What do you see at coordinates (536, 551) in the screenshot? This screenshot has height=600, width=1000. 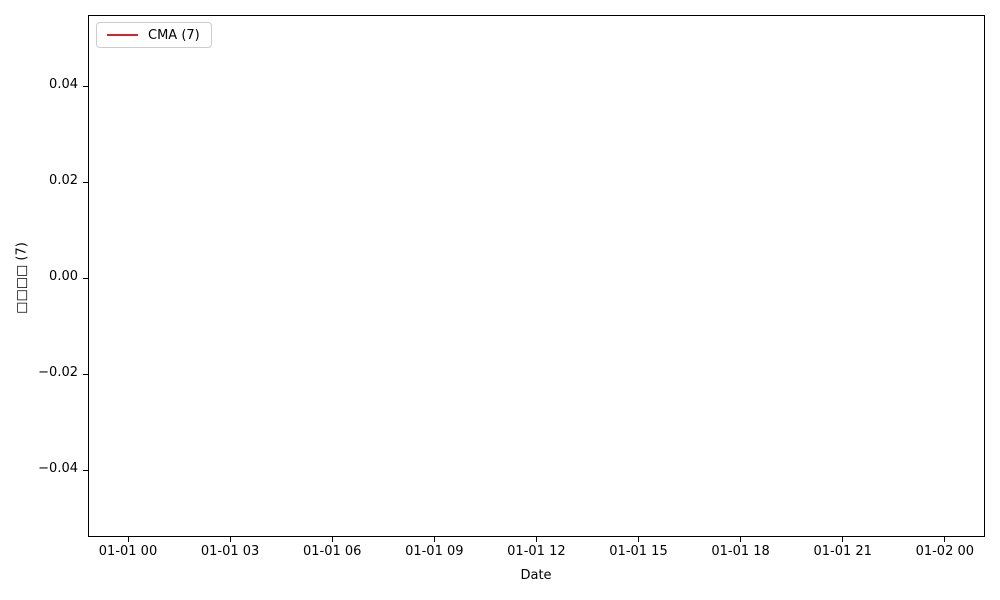 I see `x-tick-label: 01-01 12` at bounding box center [536, 551].